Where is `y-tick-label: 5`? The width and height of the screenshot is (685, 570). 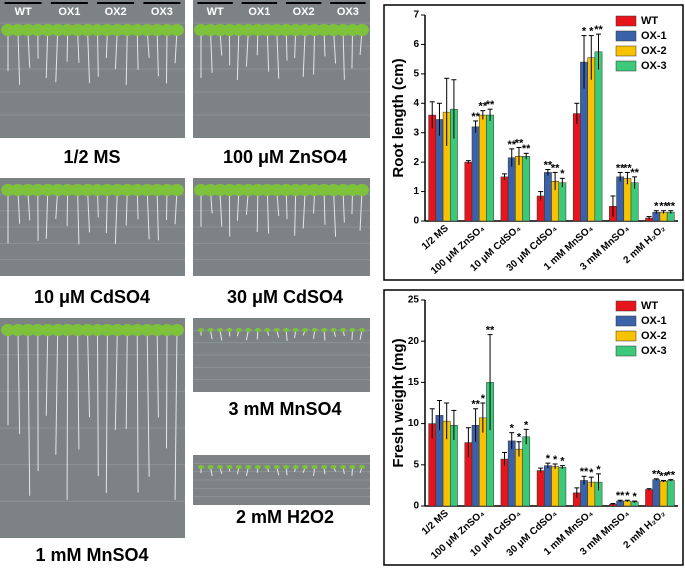
y-tick-label: 5 is located at coordinates (416, 73).